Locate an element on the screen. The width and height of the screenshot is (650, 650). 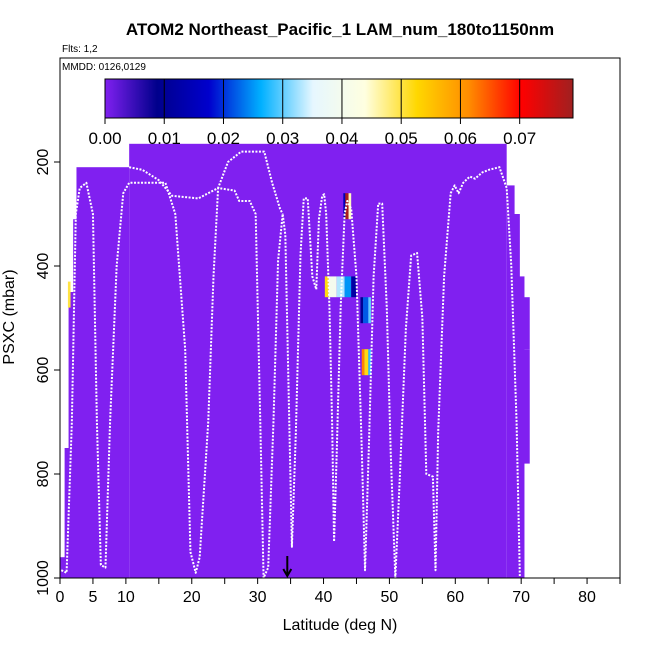
colorbar-tick-label: 0.07 is located at coordinates (519, 138).